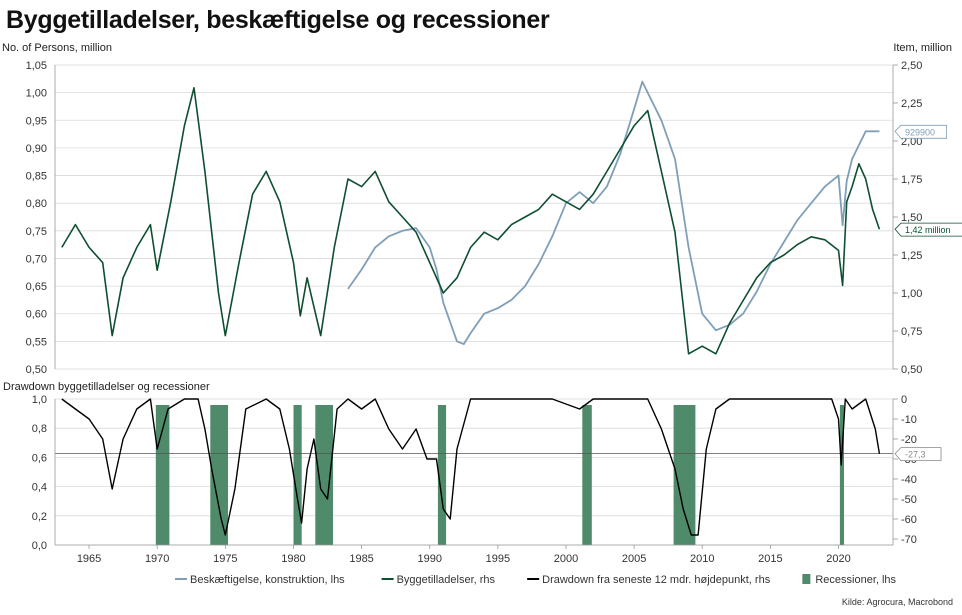 The height and width of the screenshot is (615, 962). Describe the element at coordinates (897, 602) in the screenshot. I see `source-note: Kilde: Agrocura, Macrobond` at that location.